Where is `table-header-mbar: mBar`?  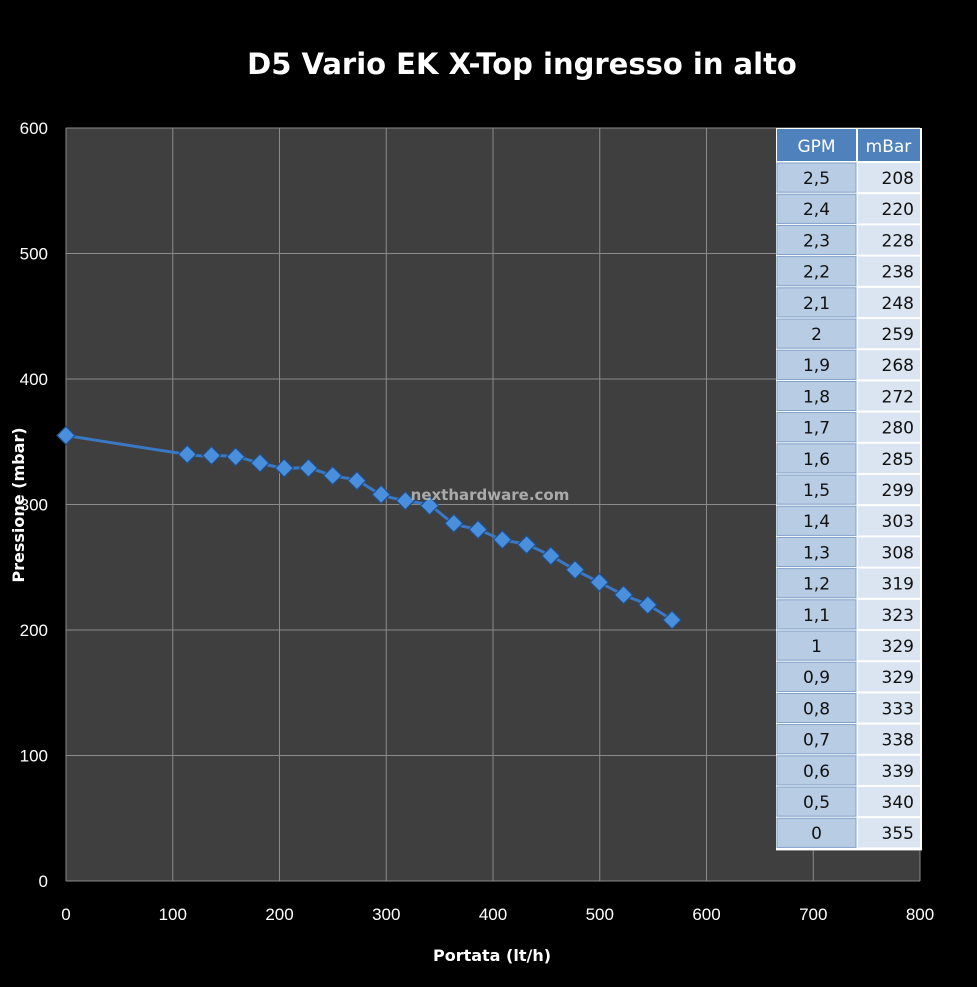 table-header-mbar: mBar is located at coordinates (889, 147).